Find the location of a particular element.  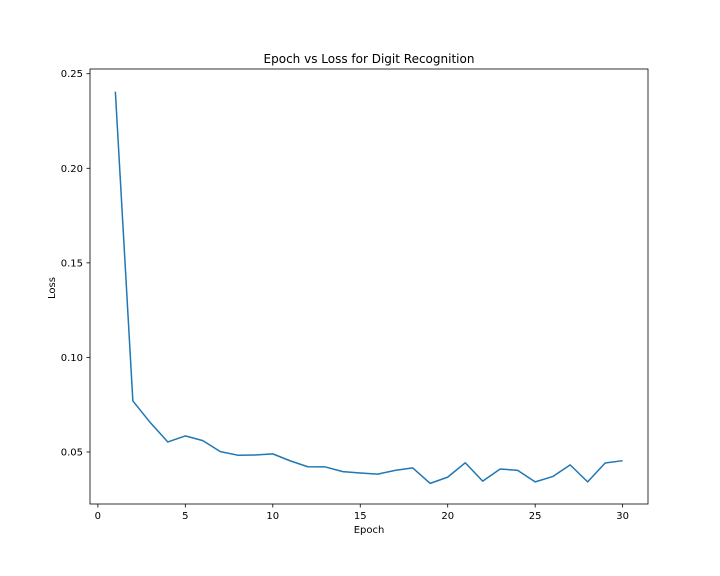

y-tick-label: 0.25 is located at coordinates (72, 74).